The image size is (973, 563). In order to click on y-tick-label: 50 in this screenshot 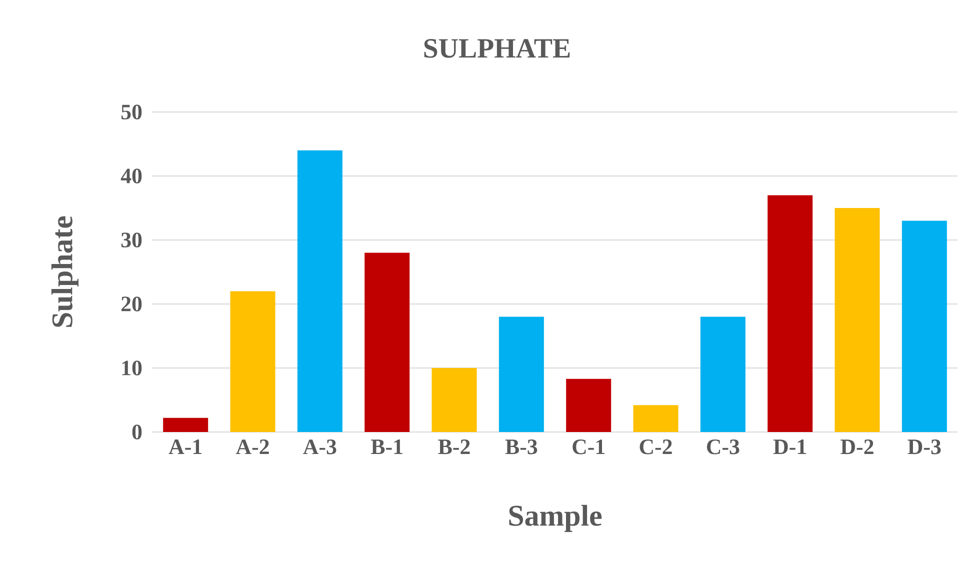, I will do `click(131, 112)`.